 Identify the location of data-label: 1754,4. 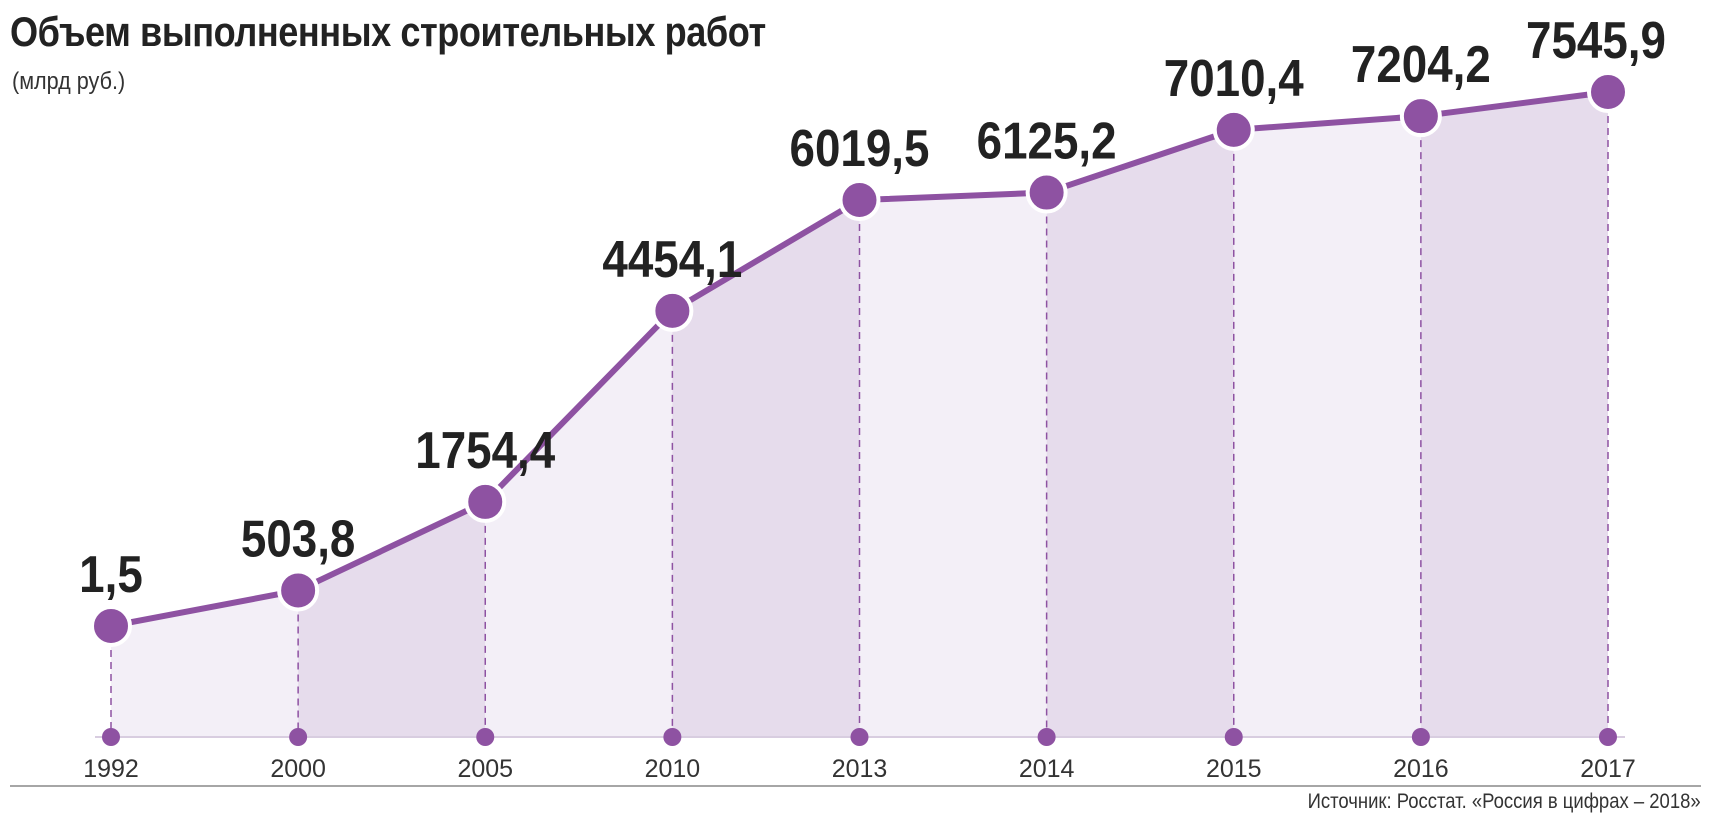
(485, 450).